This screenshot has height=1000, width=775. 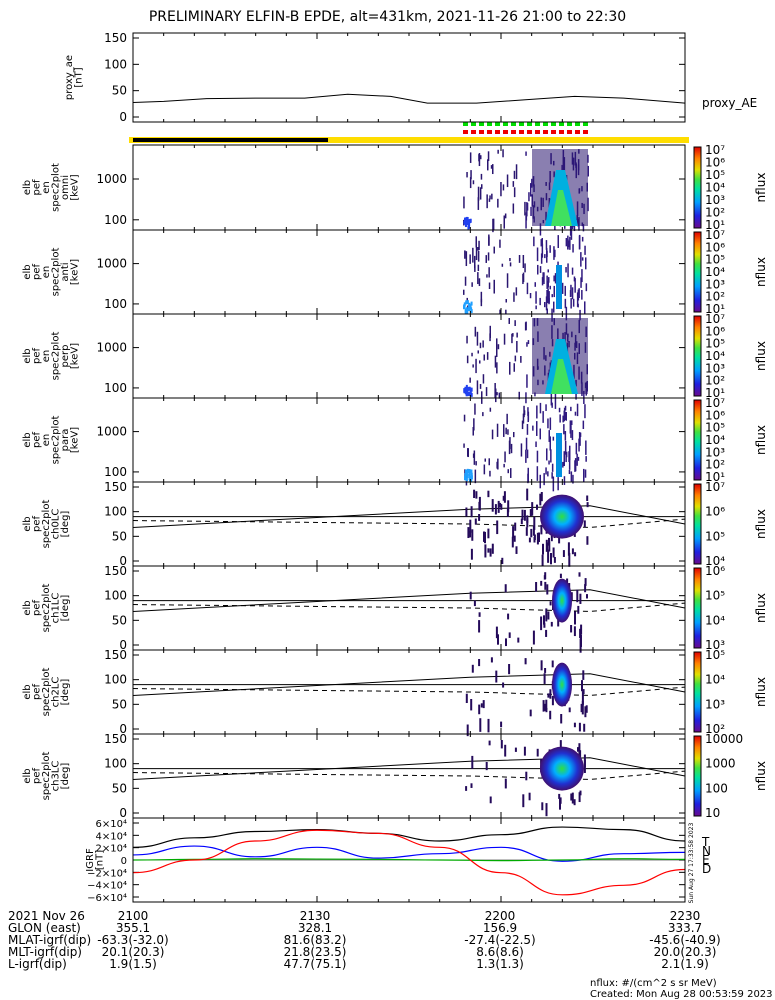 I want to click on igrf-legend-N: N, so click(x=706, y=851).